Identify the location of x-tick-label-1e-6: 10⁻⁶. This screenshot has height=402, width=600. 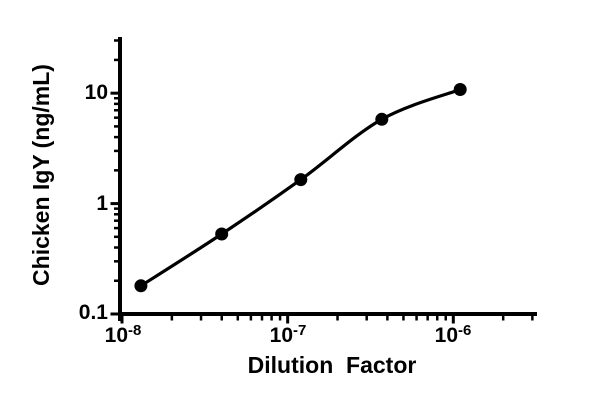
(453, 335).